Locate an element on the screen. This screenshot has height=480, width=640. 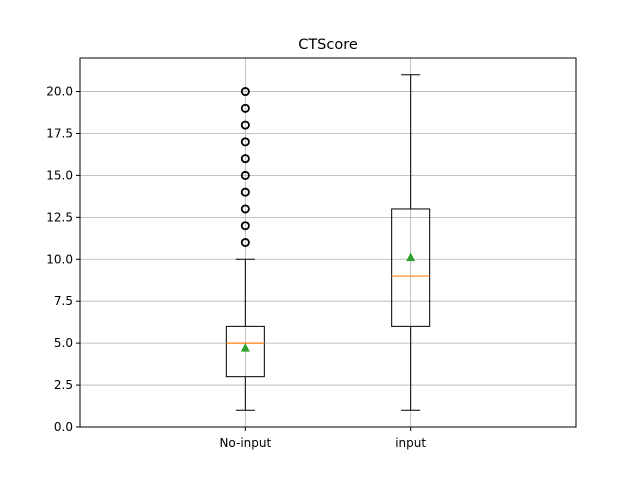
y-tick-label: 17.5 is located at coordinates (59, 133).